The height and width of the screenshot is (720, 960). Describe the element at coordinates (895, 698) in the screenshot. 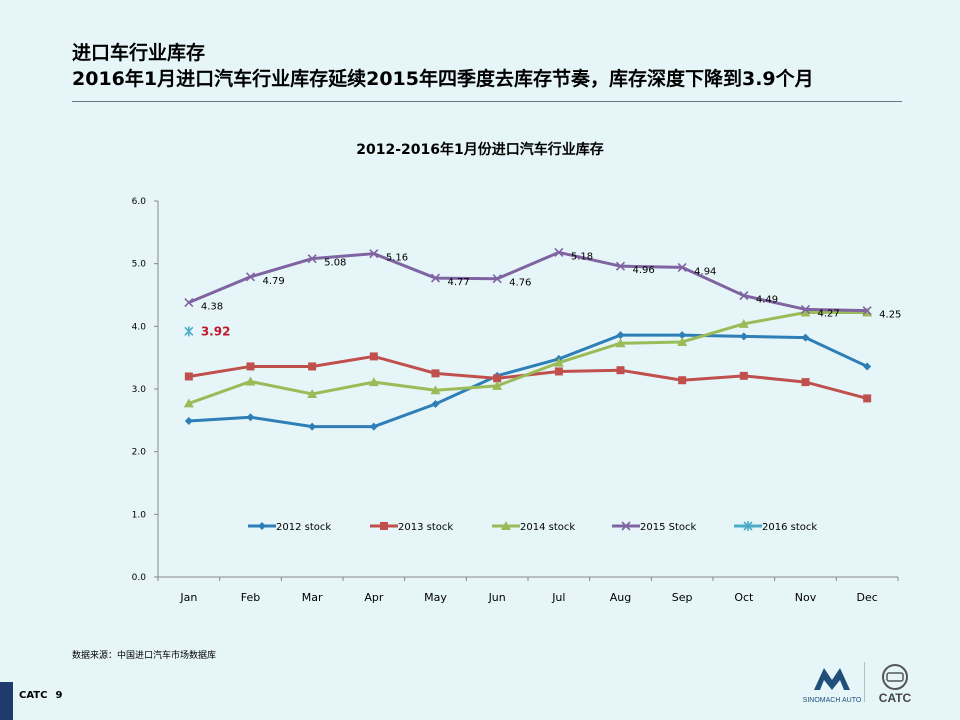

I see `catc-logo-text: CATC` at that location.